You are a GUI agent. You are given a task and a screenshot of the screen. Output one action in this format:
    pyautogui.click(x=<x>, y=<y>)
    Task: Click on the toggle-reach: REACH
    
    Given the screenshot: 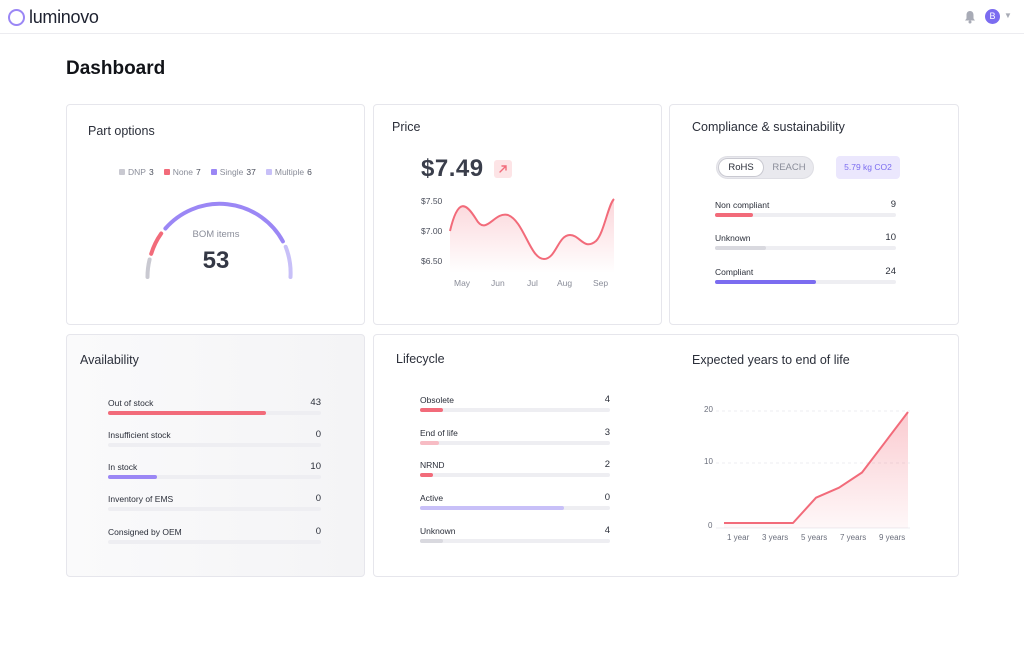 What is the action you would take?
    pyautogui.click(x=789, y=167)
    